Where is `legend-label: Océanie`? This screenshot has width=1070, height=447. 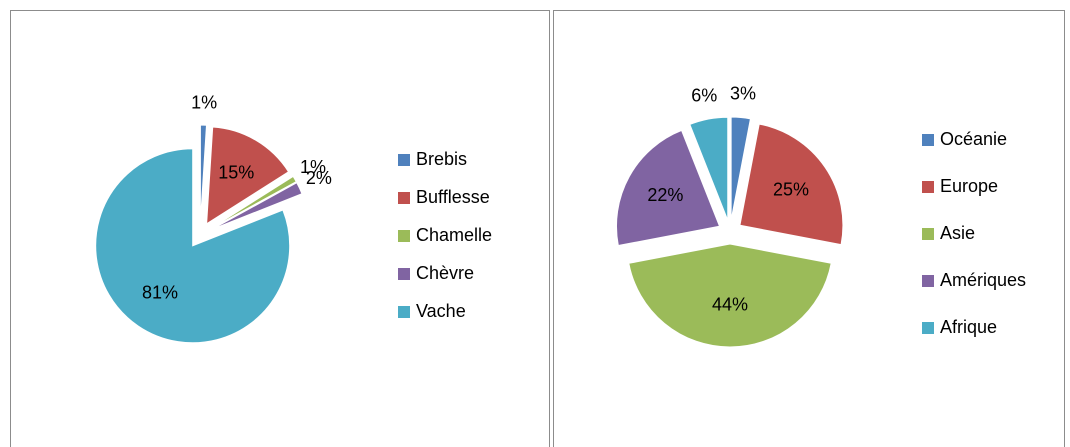 legend-label: Océanie is located at coordinates (973, 139).